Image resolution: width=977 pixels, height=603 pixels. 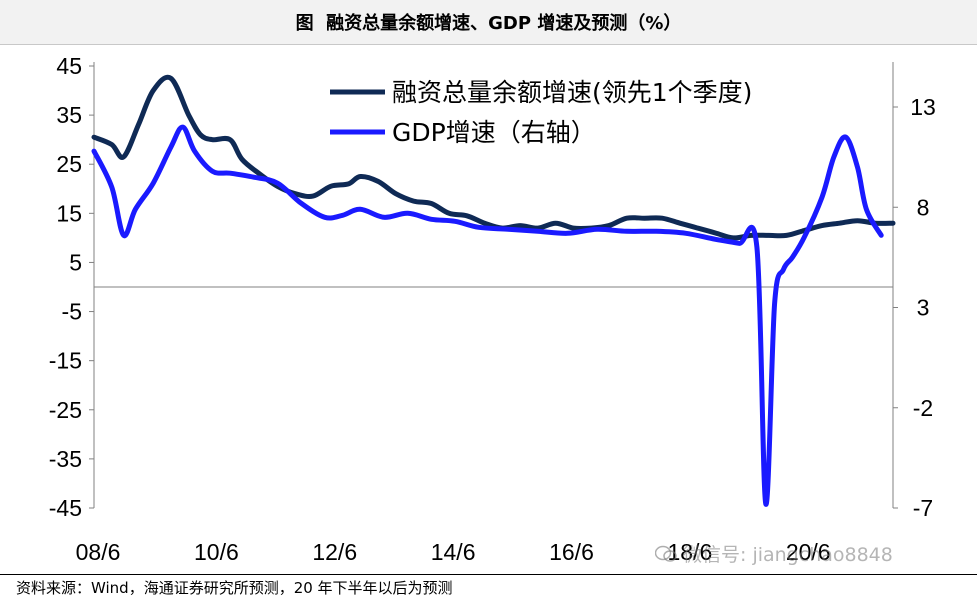 I want to click on right-tick-label: 8, so click(x=923, y=207).